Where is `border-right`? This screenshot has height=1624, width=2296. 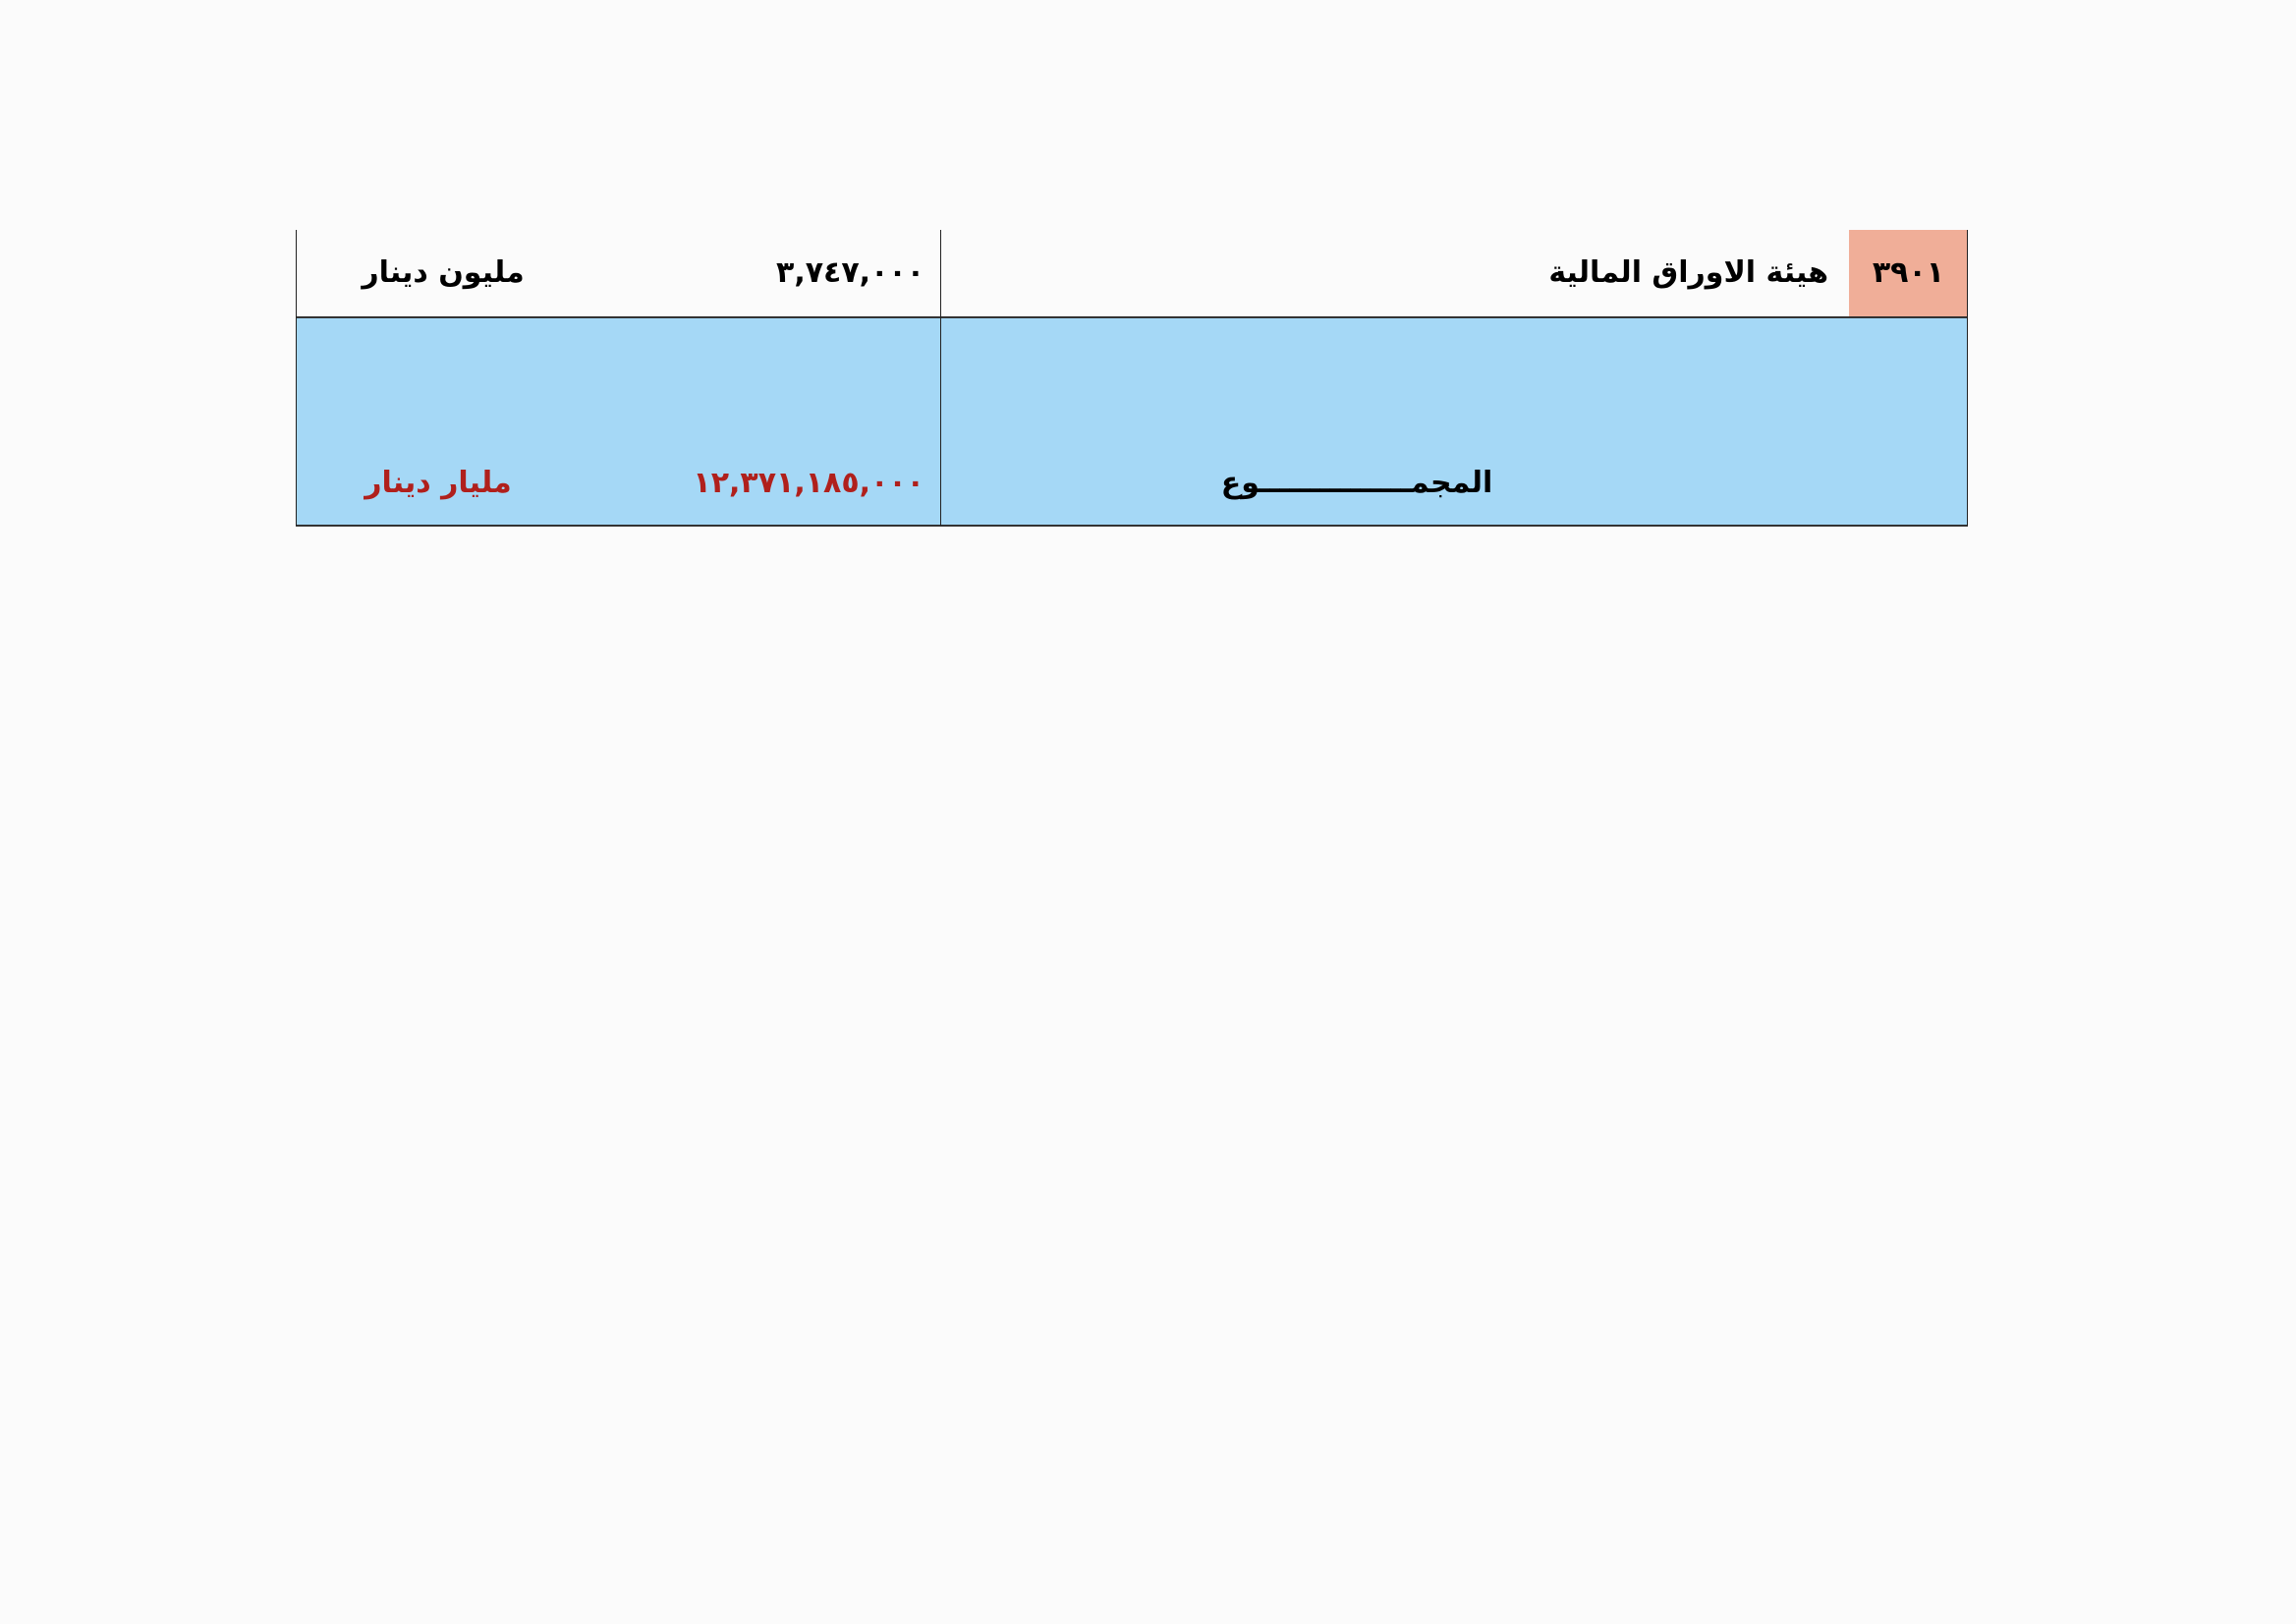 border-right is located at coordinates (1967, 378).